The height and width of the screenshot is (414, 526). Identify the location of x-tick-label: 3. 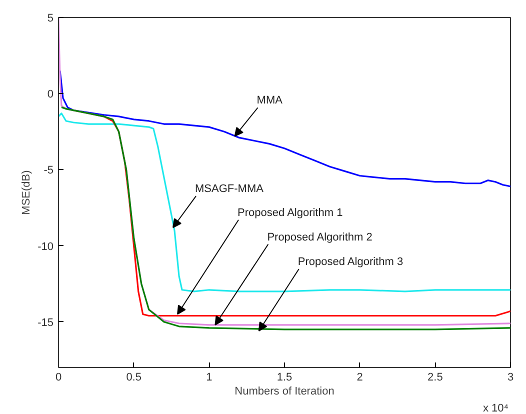
(510, 378).